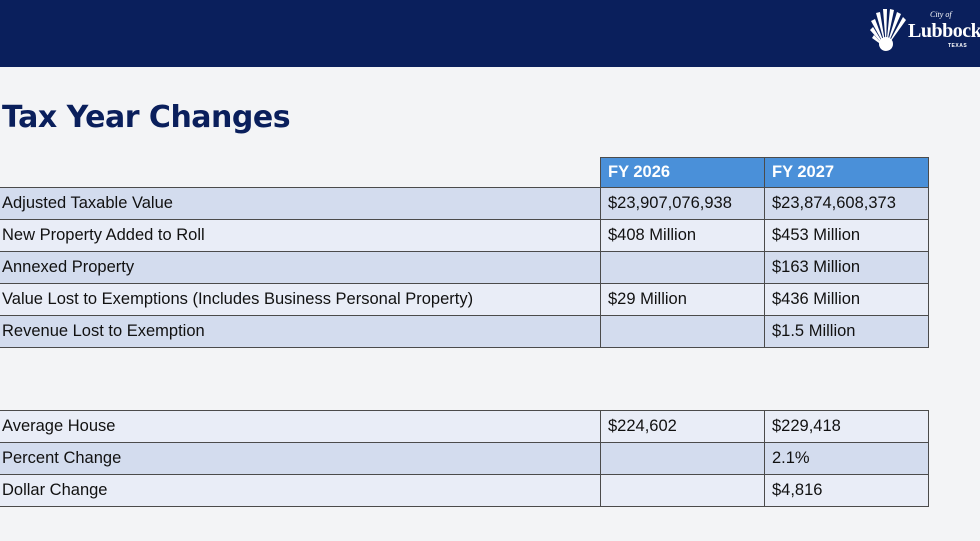 The width and height of the screenshot is (980, 541). What do you see at coordinates (300, 267) in the screenshot?
I see `row-label: Annexed Property` at bounding box center [300, 267].